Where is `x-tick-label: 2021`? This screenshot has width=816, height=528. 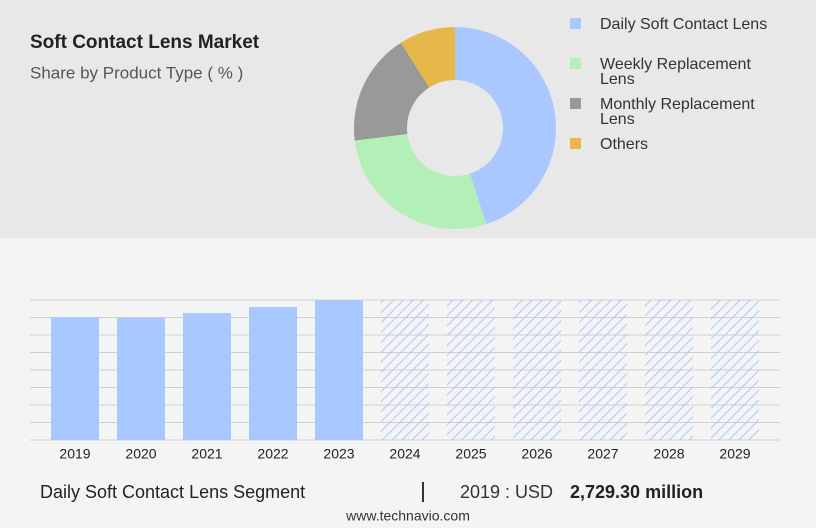 x-tick-label: 2021 is located at coordinates (206, 454).